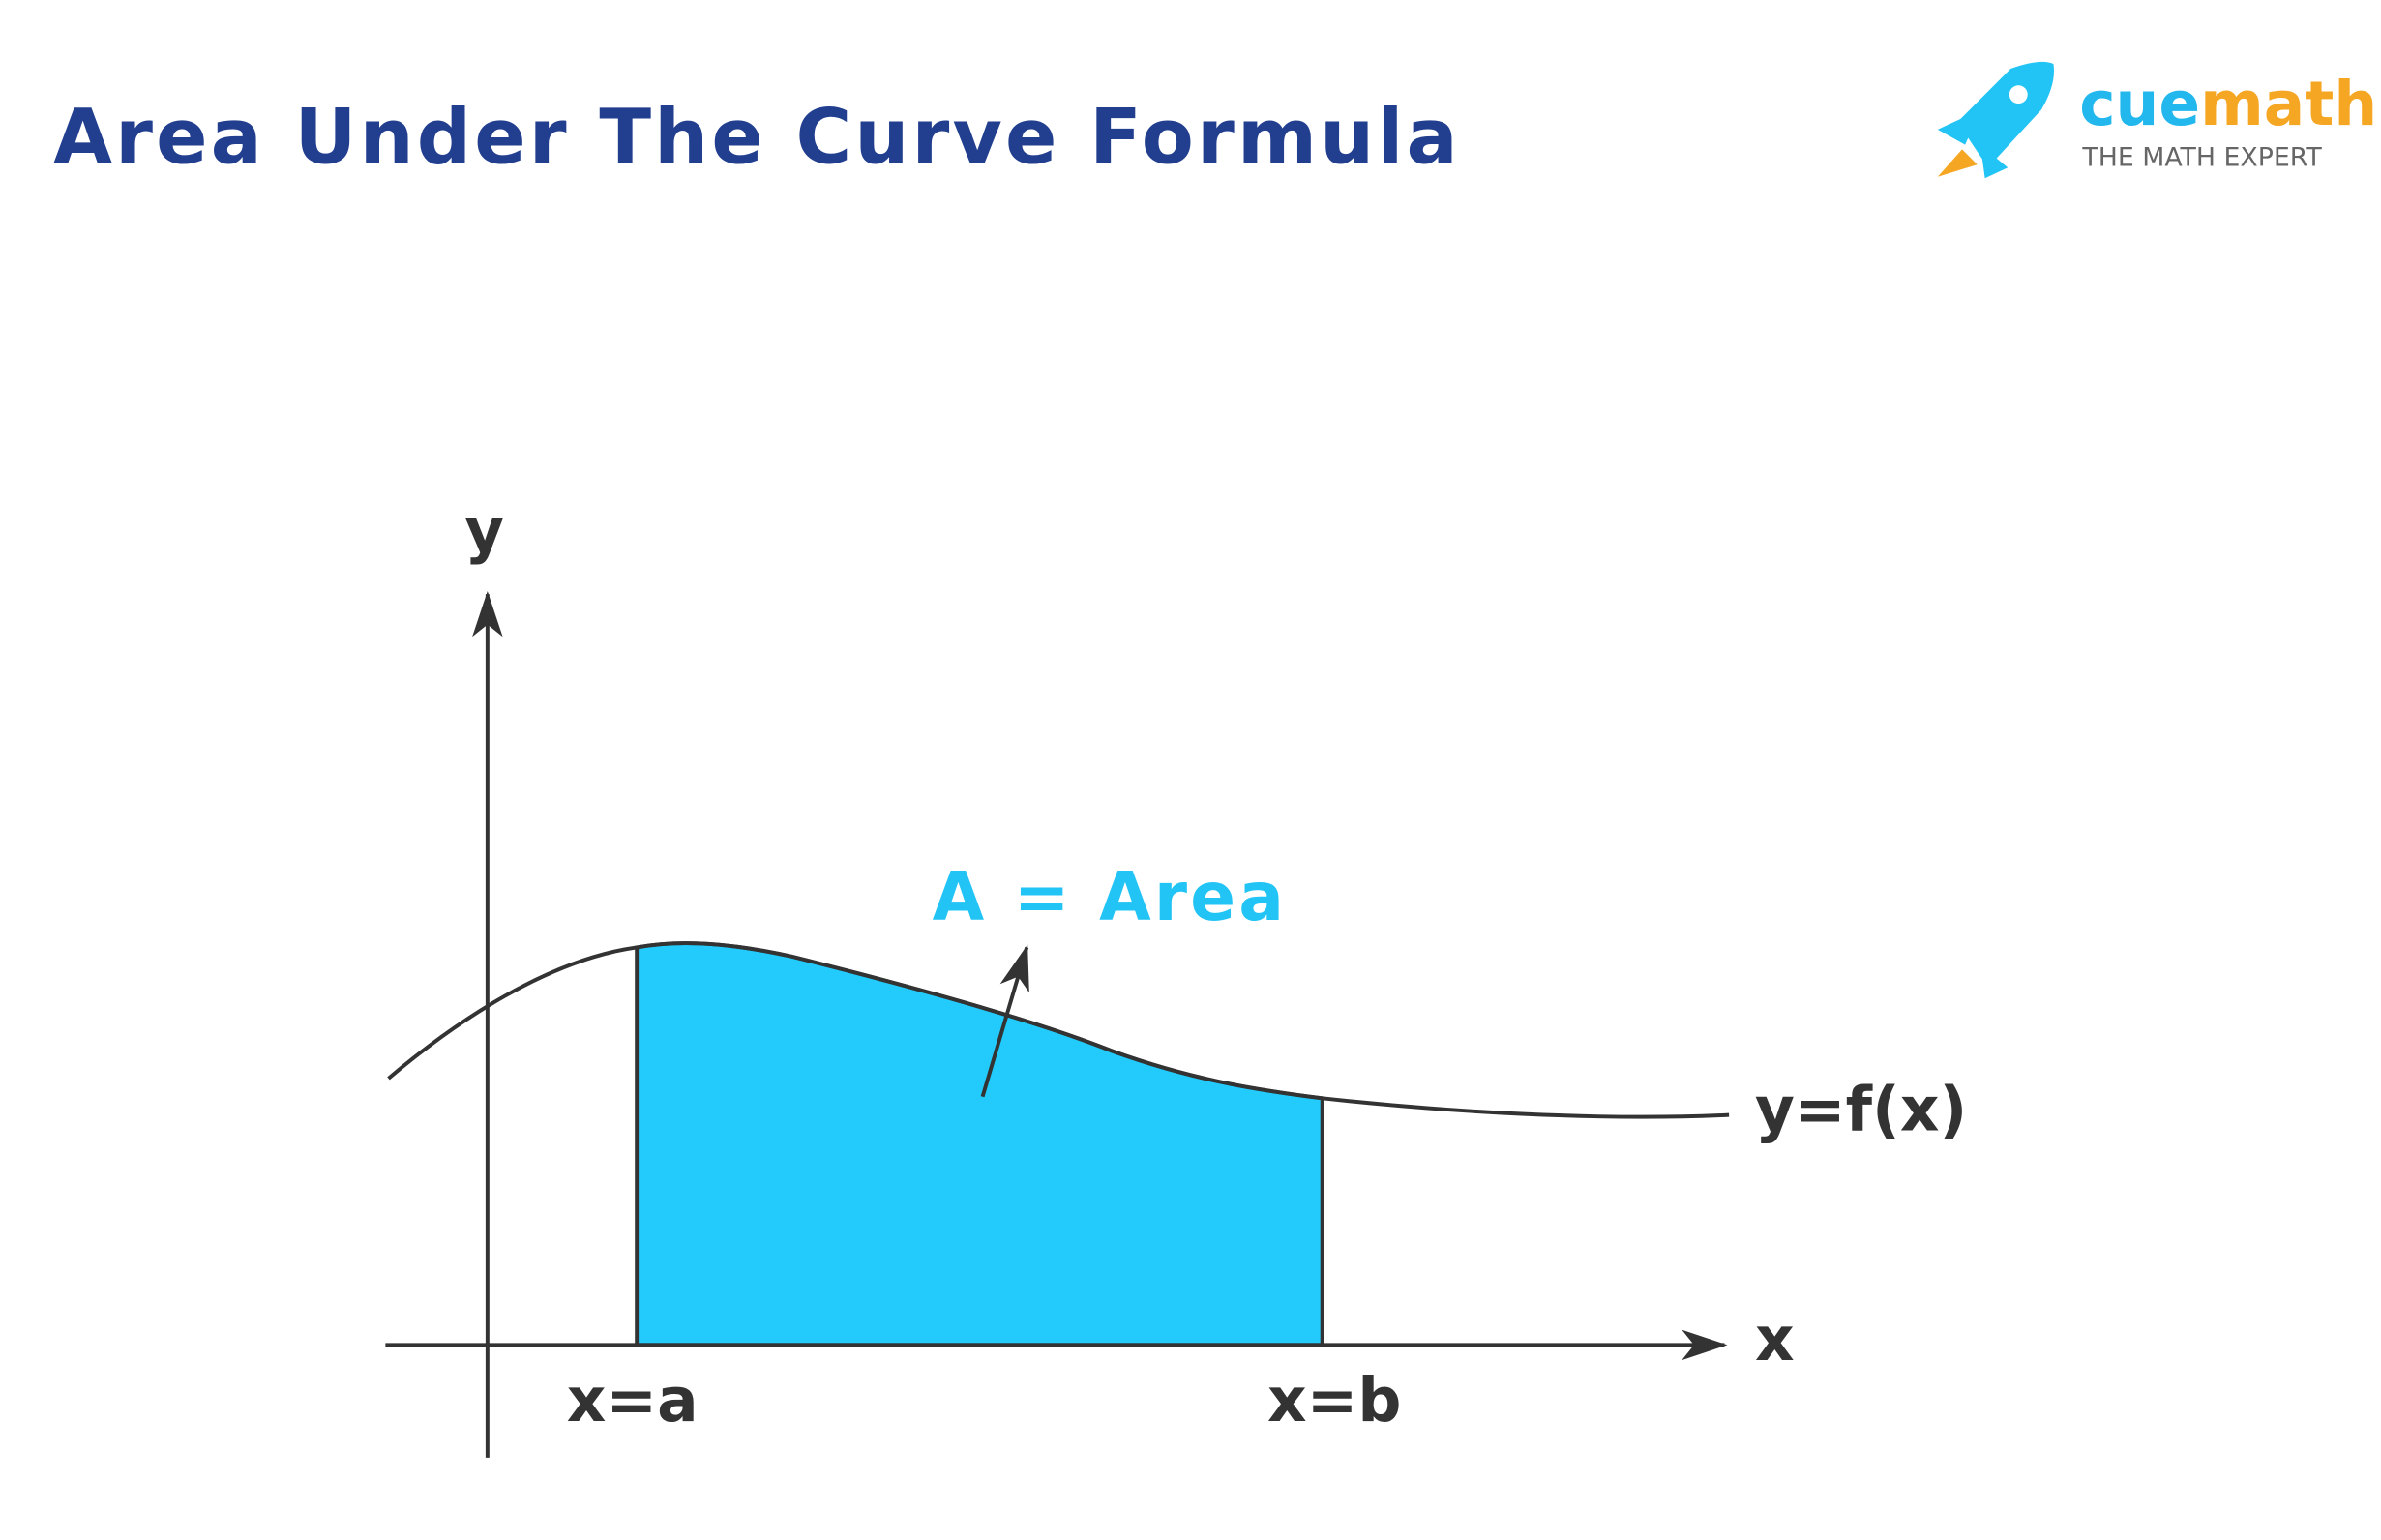 Image resolution: width=2381 pixels, height=1540 pixels. What do you see at coordinates (1058, 1030) in the screenshot?
I see `curve` at bounding box center [1058, 1030].